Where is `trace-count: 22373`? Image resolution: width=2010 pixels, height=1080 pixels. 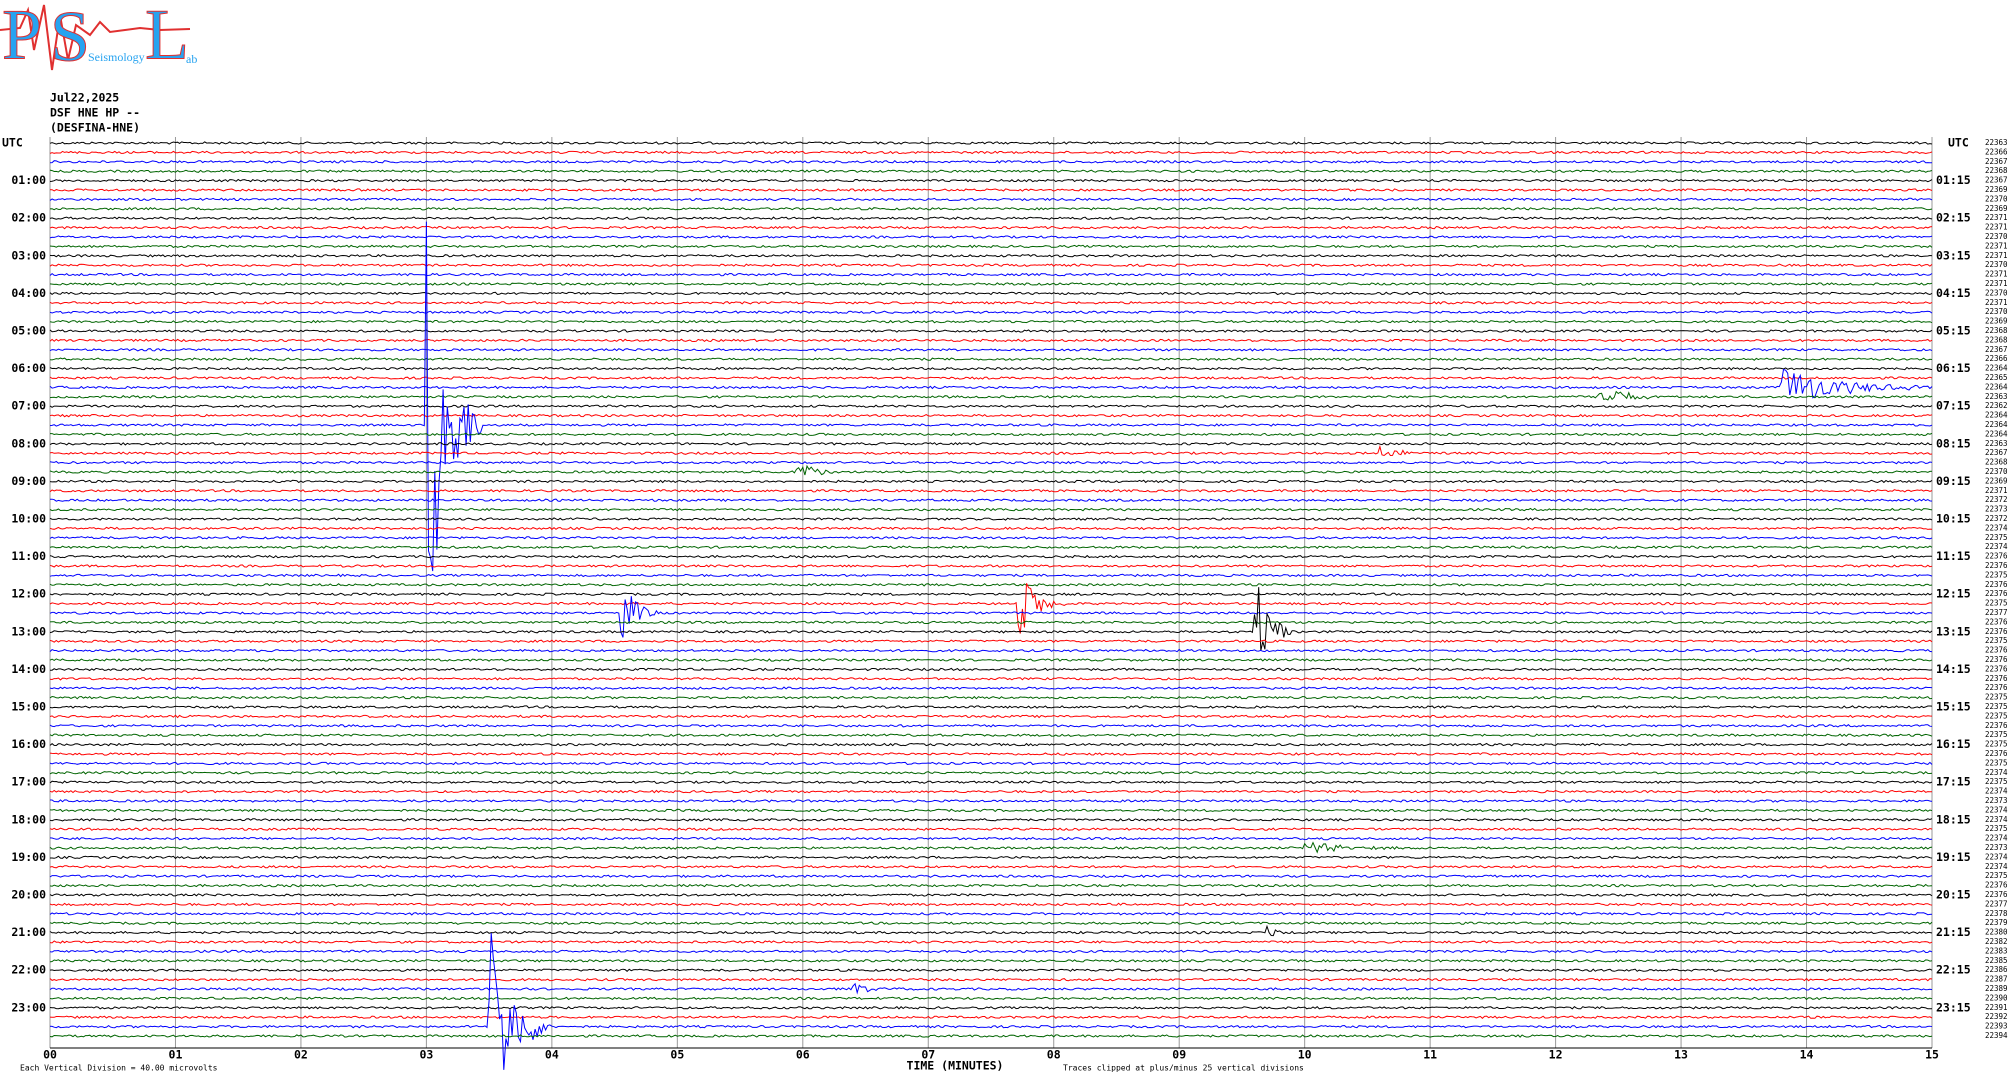 trace-count: 22373 is located at coordinates (1996, 800).